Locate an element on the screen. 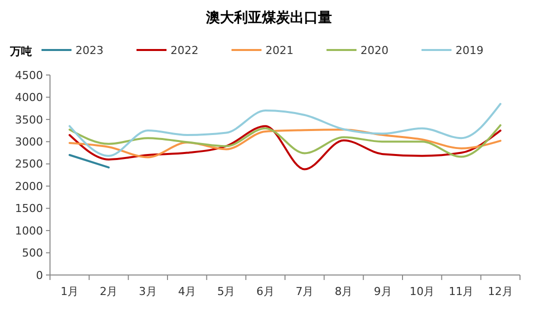  x-tick-label: 3月 is located at coordinates (147, 291).